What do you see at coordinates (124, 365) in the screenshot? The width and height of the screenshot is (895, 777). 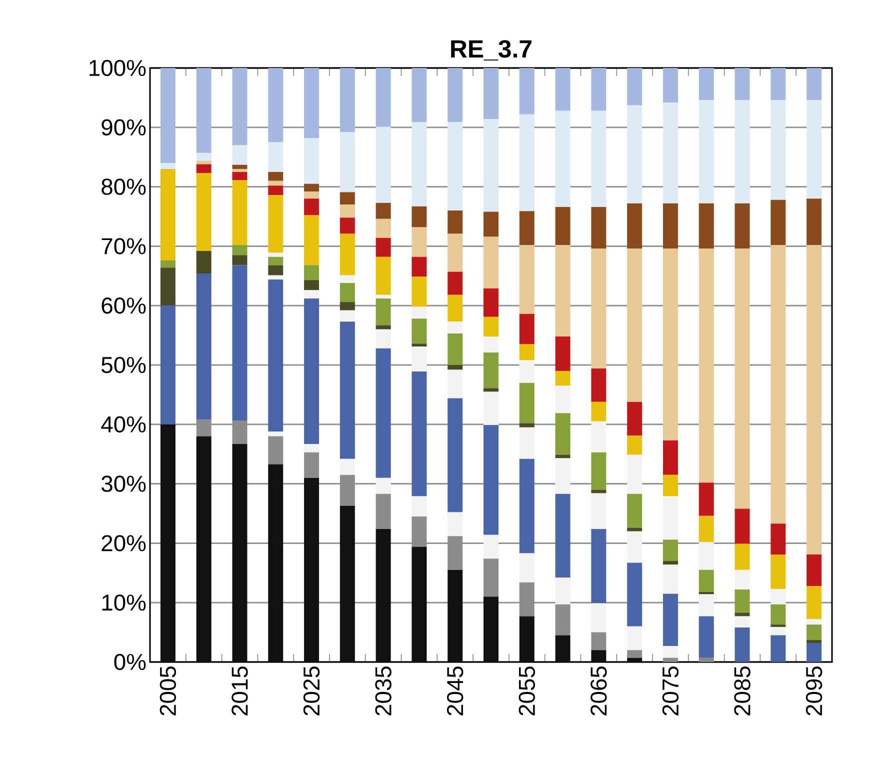 I see `y-tick-label: 50%` at bounding box center [124, 365].